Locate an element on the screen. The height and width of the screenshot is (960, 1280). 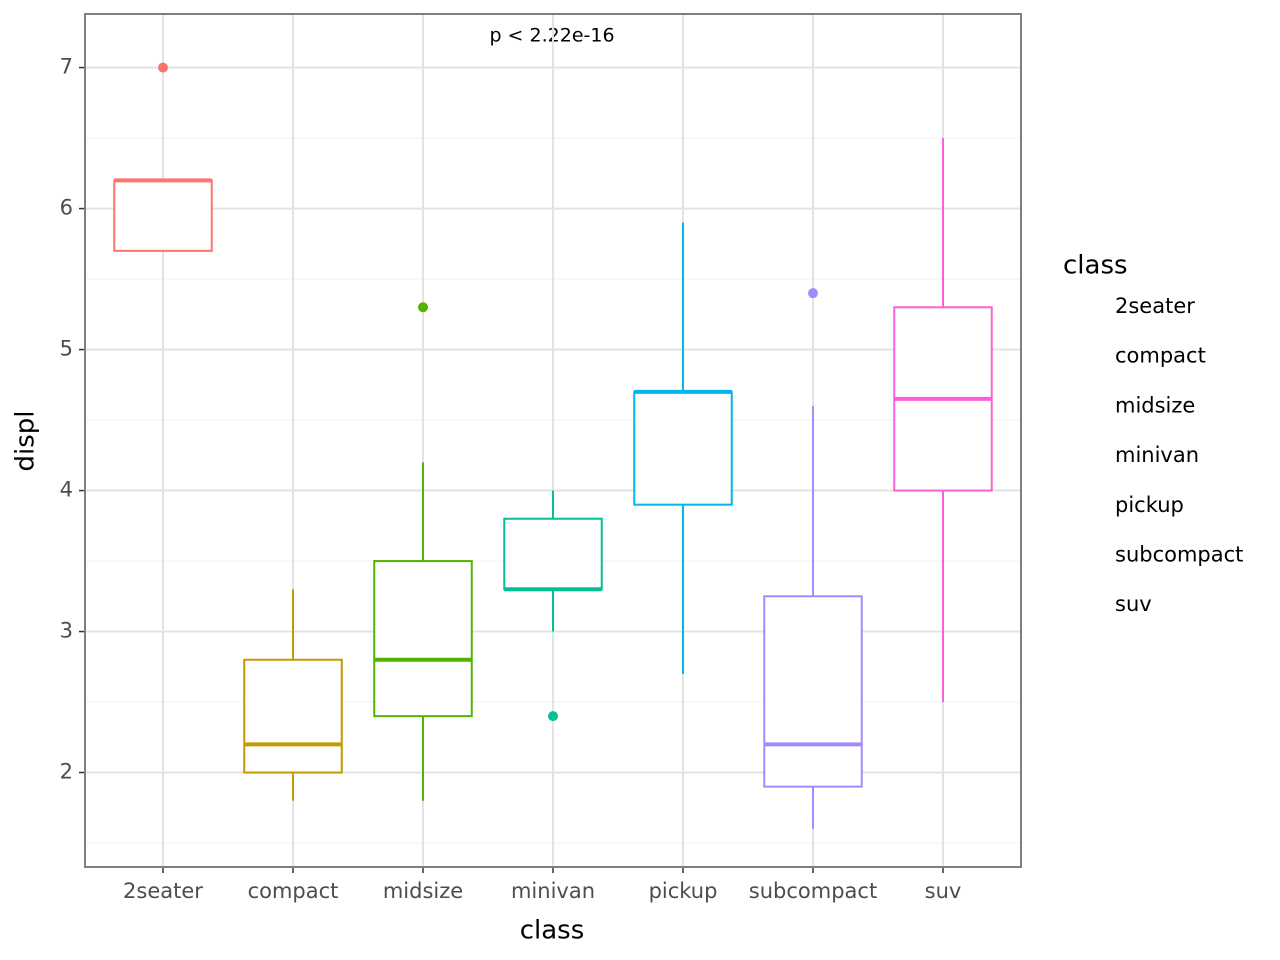
legend-label: subcompact is located at coordinates (1179, 555).